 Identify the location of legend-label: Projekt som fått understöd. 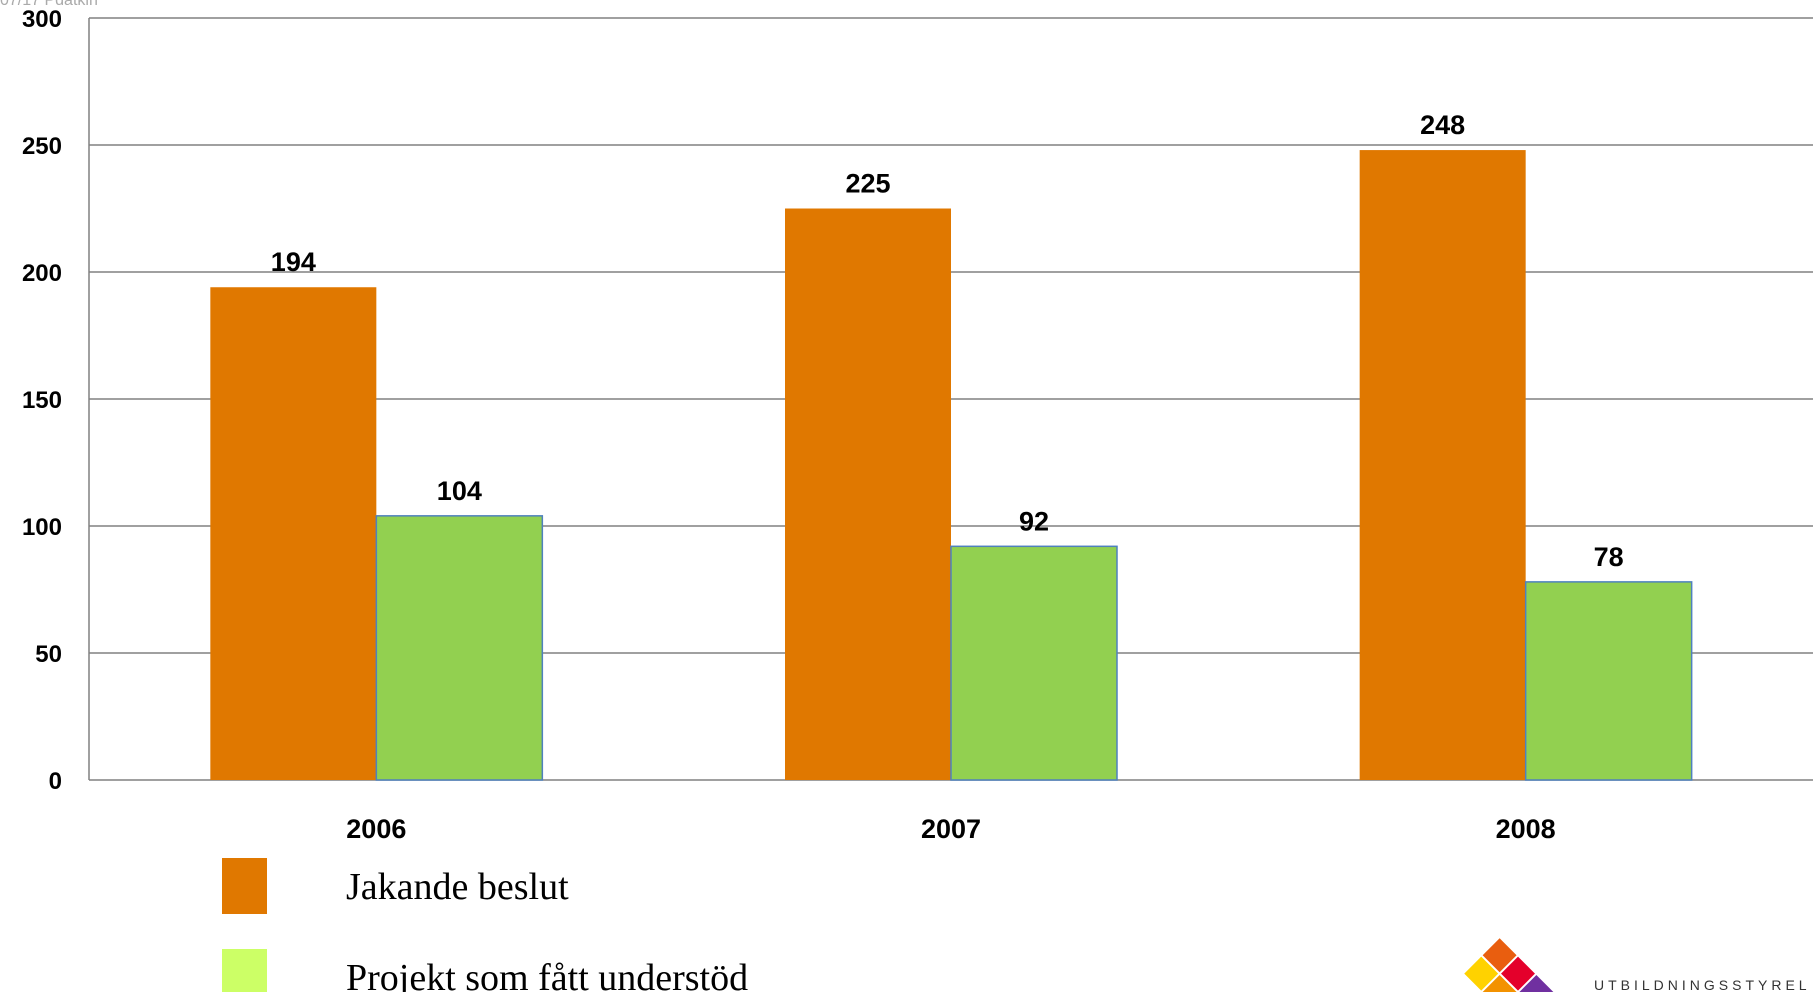
(547, 974).